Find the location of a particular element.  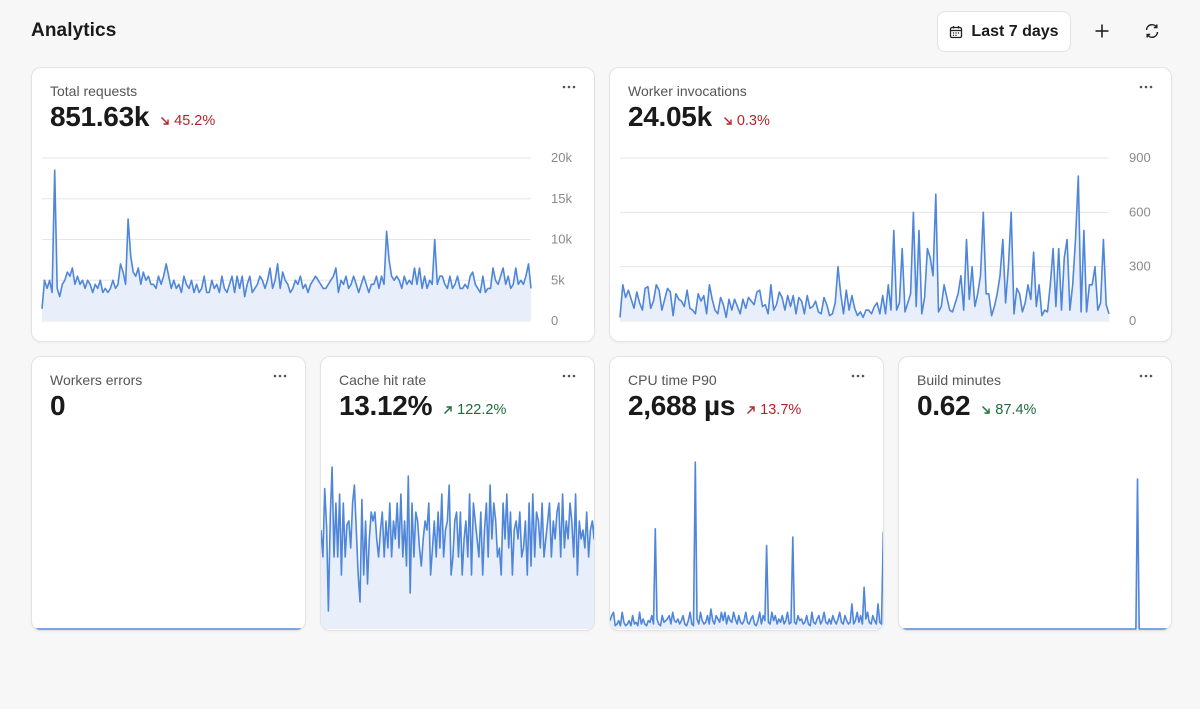

y-tick-label: 900 is located at coordinates (1140, 157).